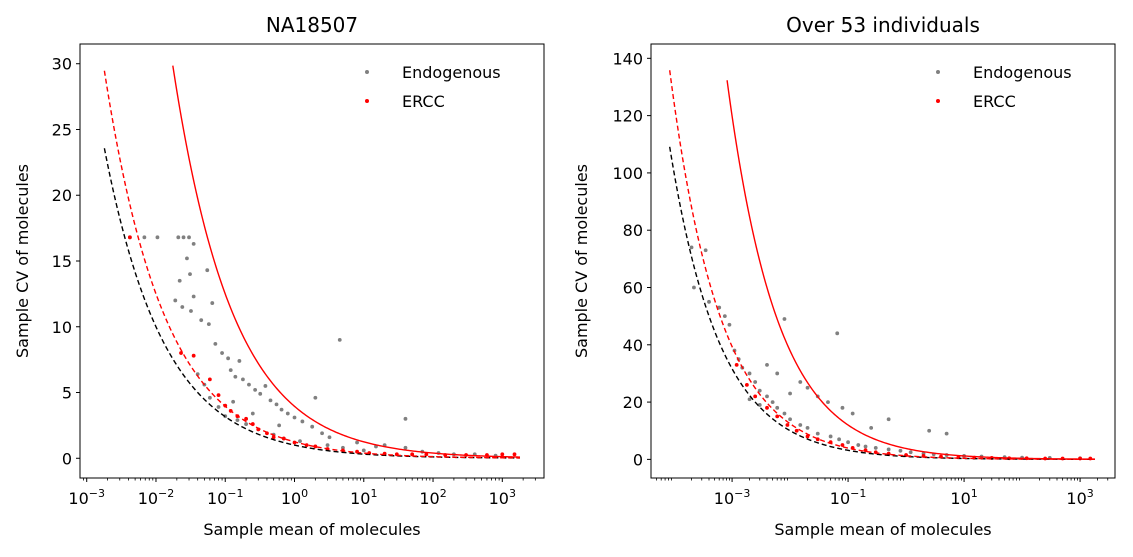 Image resolution: width=1133 pixels, height=557 pixels. What do you see at coordinates (913, 411) in the screenshot?
I see `chart1-series-ercc` at bounding box center [913, 411].